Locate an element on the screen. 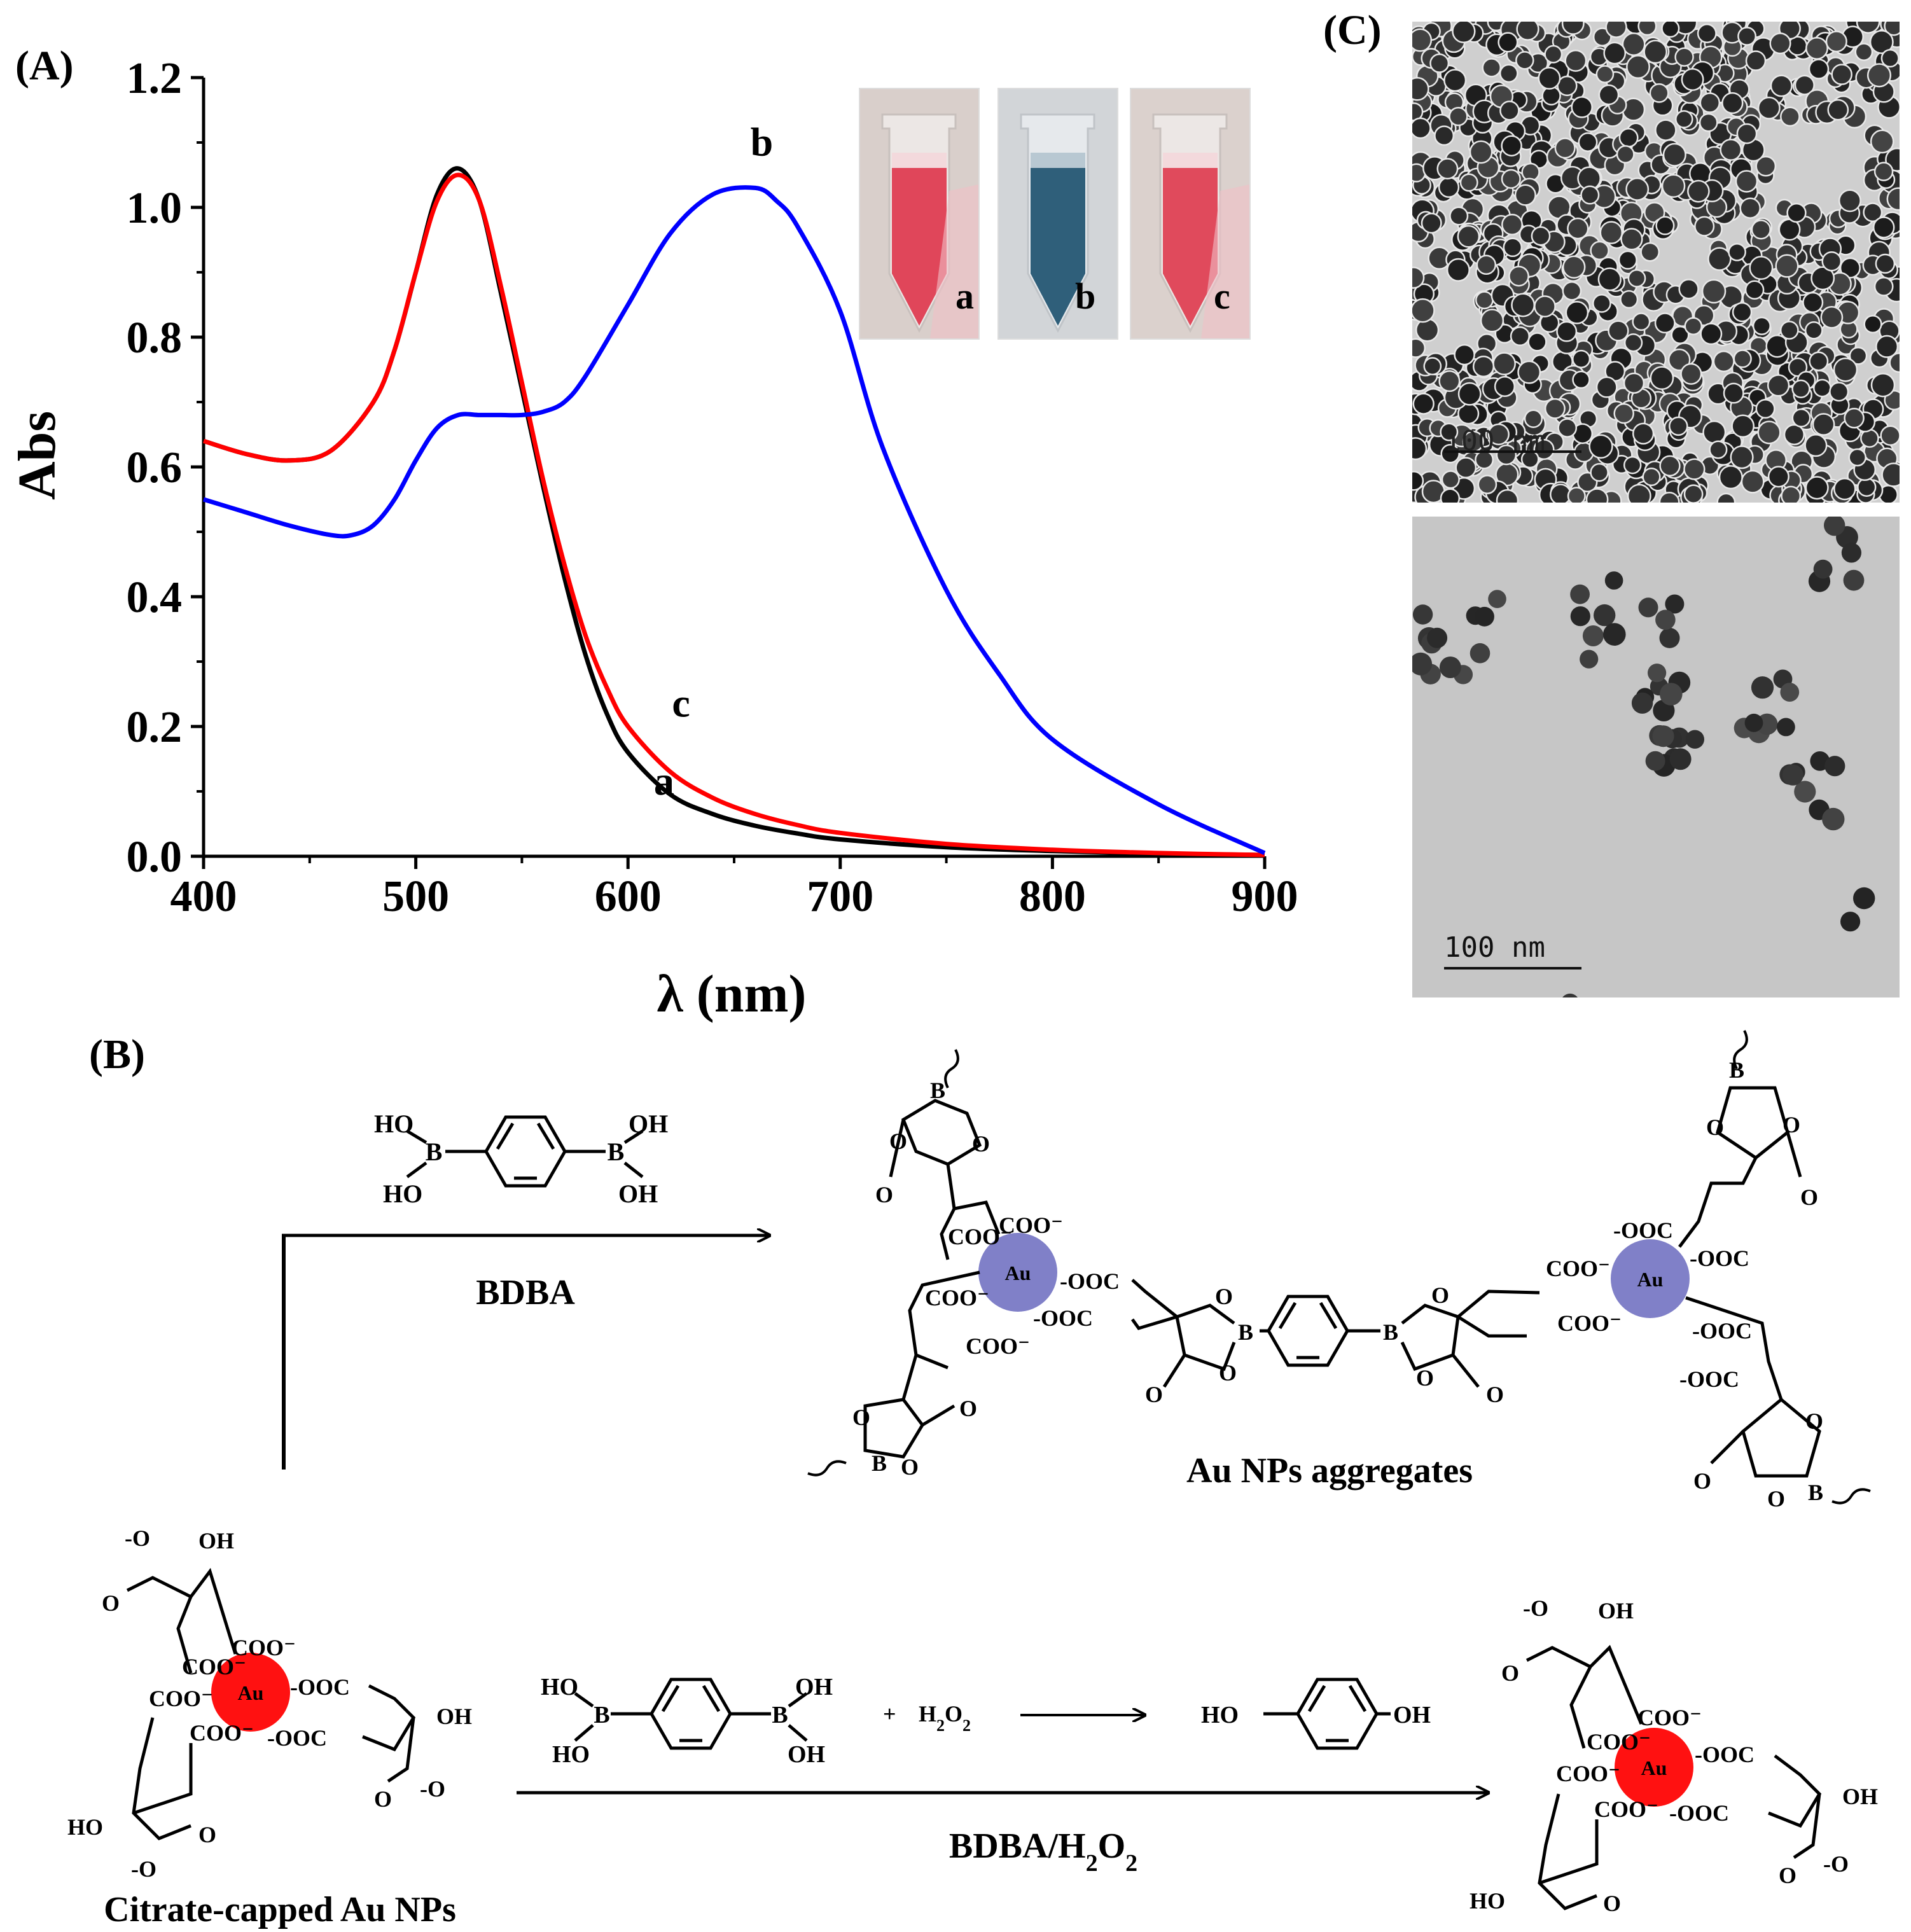 The height and width of the screenshot is (1932, 1911). ox-h2o2: H2O2 is located at coordinates (945, 1718).